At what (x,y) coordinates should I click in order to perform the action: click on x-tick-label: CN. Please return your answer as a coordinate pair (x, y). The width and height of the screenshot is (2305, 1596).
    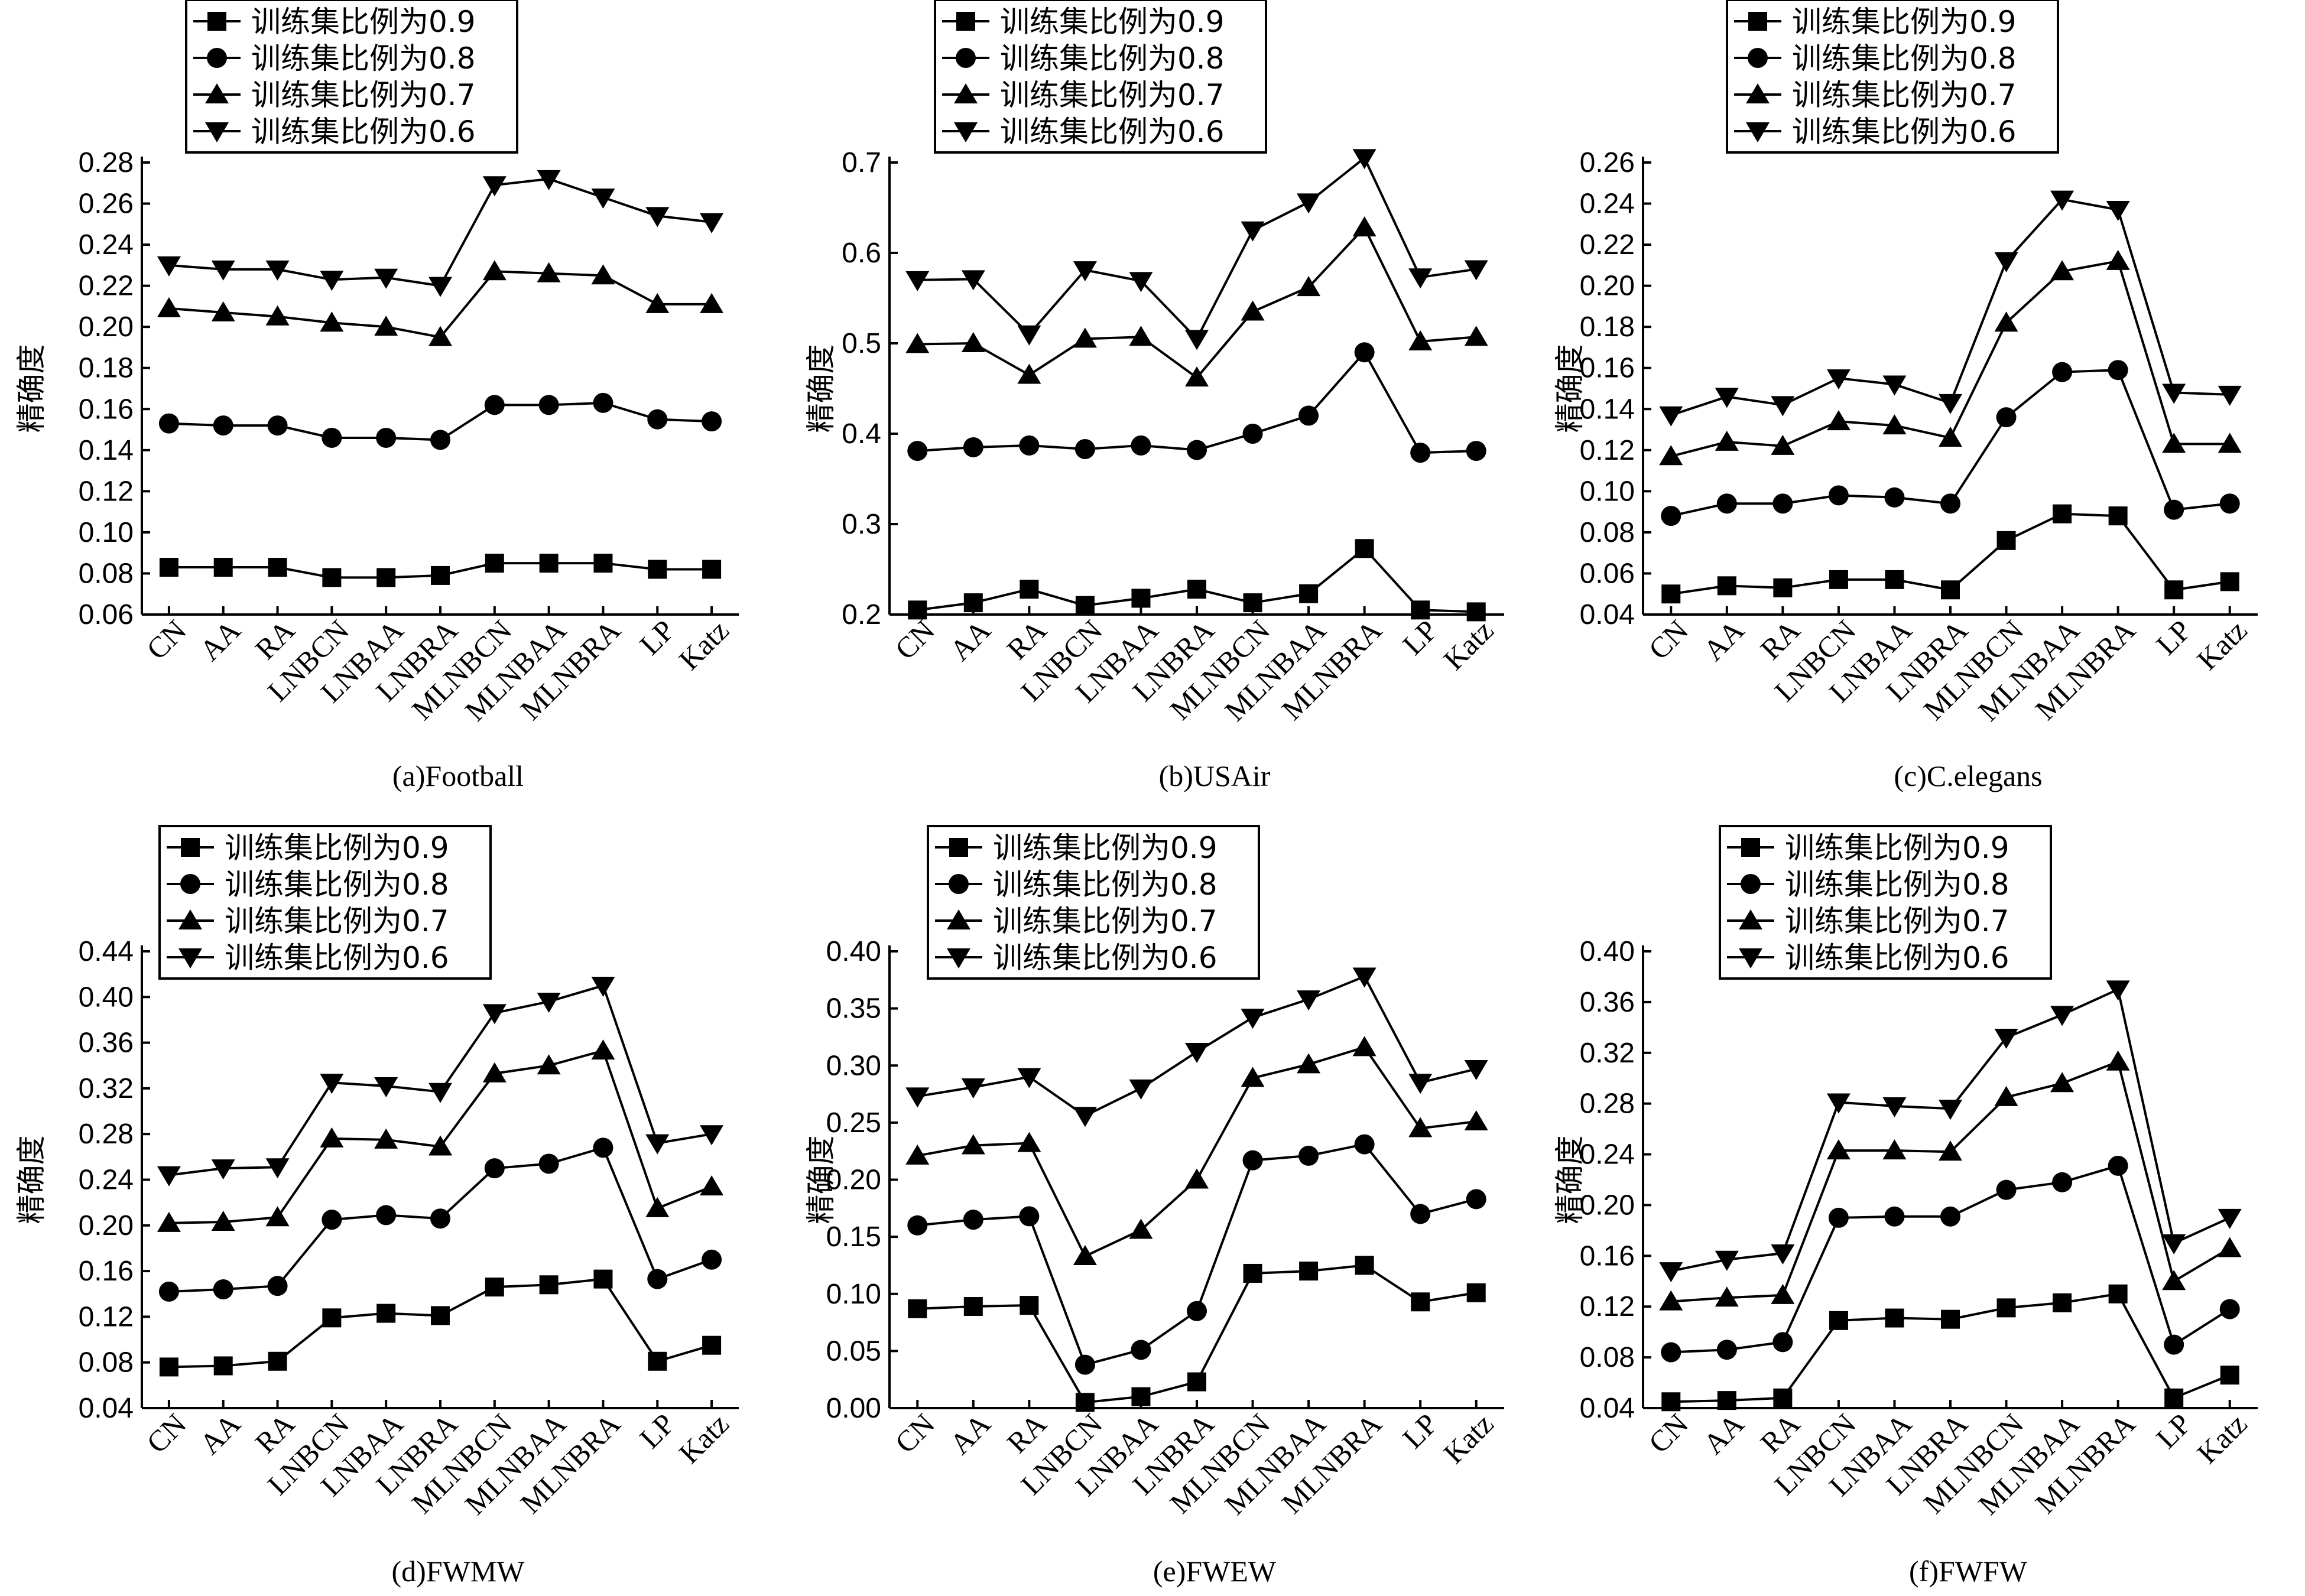
    Looking at the image, I should click on (914, 639).